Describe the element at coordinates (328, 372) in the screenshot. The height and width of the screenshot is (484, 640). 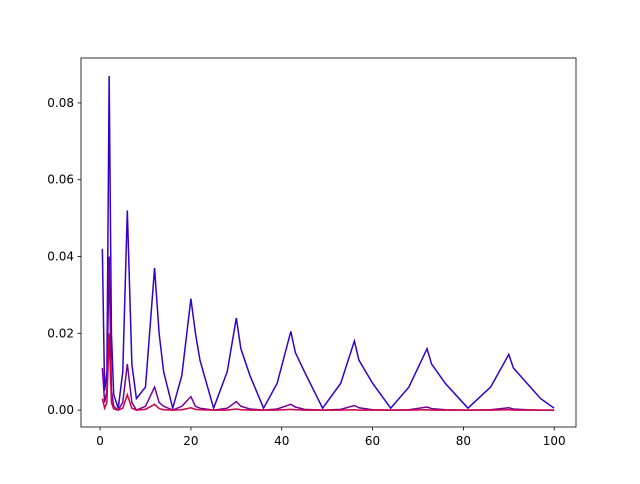
I see `series-line` at that location.